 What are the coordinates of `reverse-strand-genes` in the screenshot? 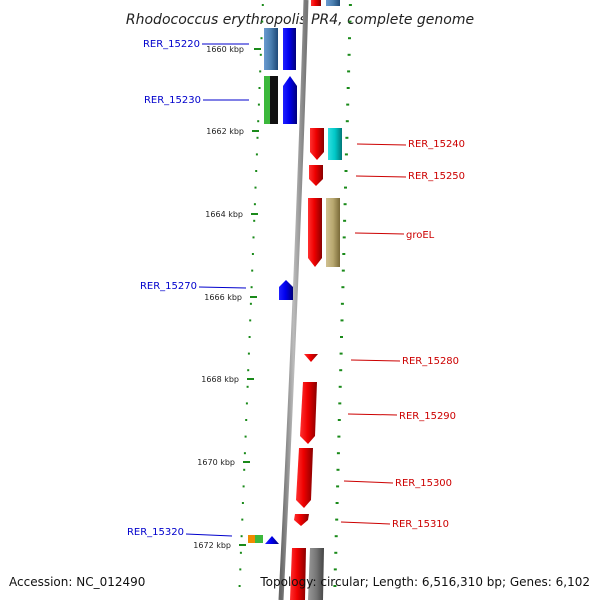 It's located at (272, 286).